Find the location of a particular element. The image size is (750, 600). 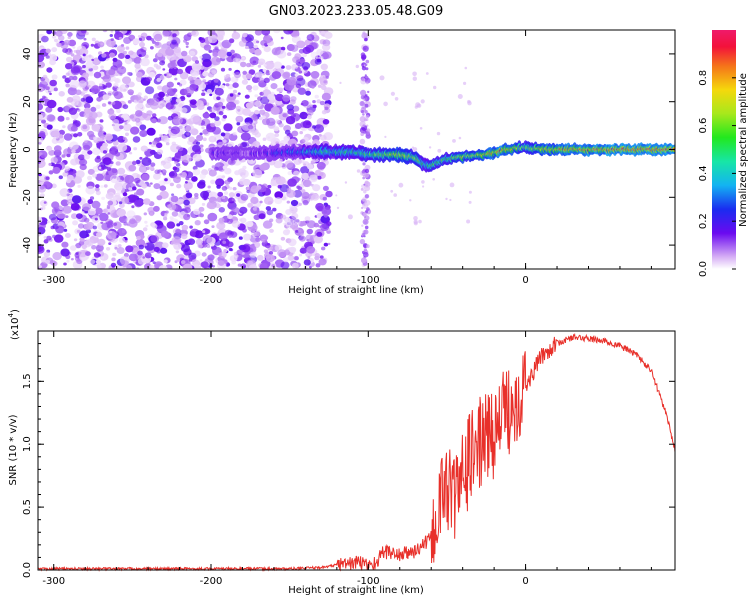

colorbar-ticks: 0.0 0.2 0.4 0.6 0.8 is located at coordinates (717, 173).